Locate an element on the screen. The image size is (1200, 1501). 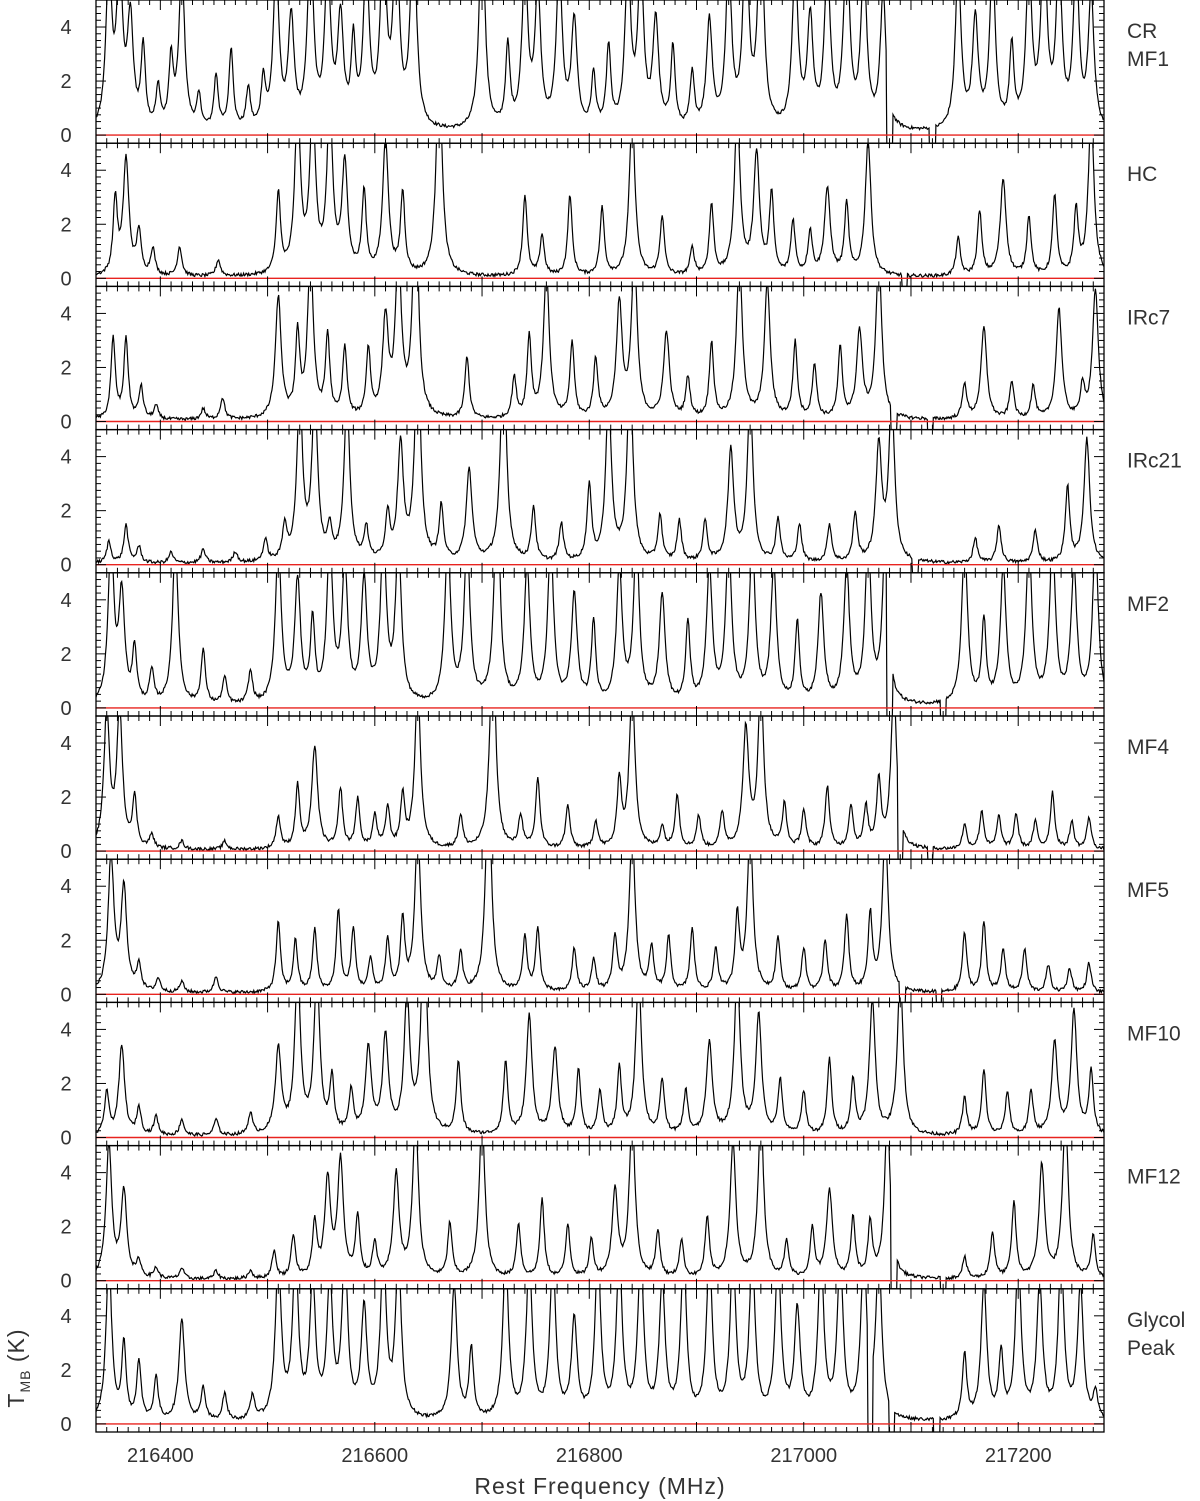
panel: 0 2 4 MF10 is located at coordinates (620, 1075).